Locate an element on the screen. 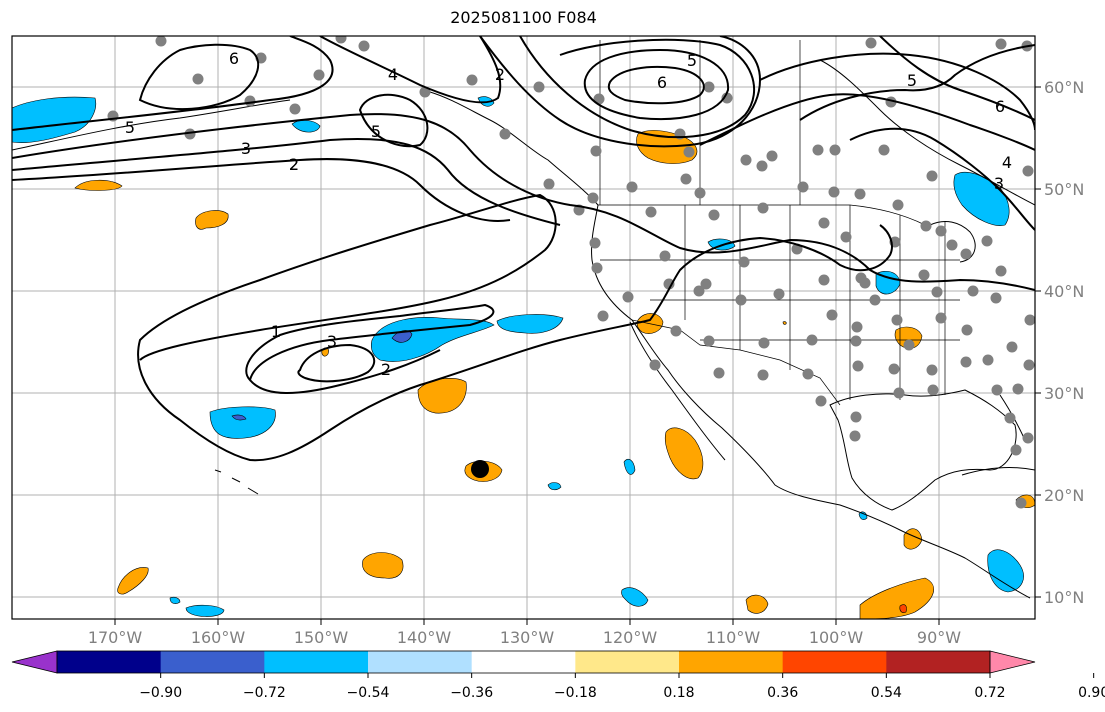  hudson-bay-coastline is located at coordinates (927, 132).